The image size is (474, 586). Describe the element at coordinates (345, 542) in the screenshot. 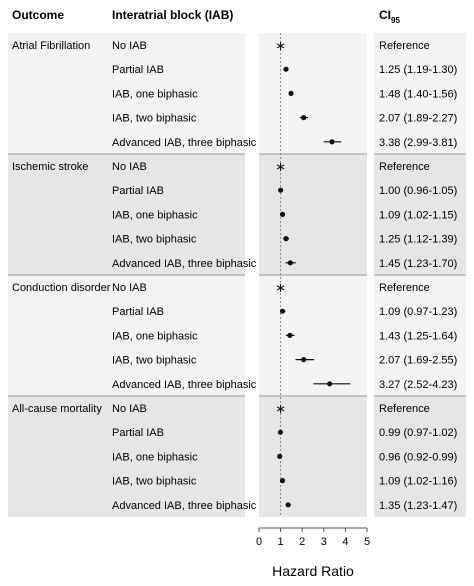

I see `x-tick-label: 4` at that location.